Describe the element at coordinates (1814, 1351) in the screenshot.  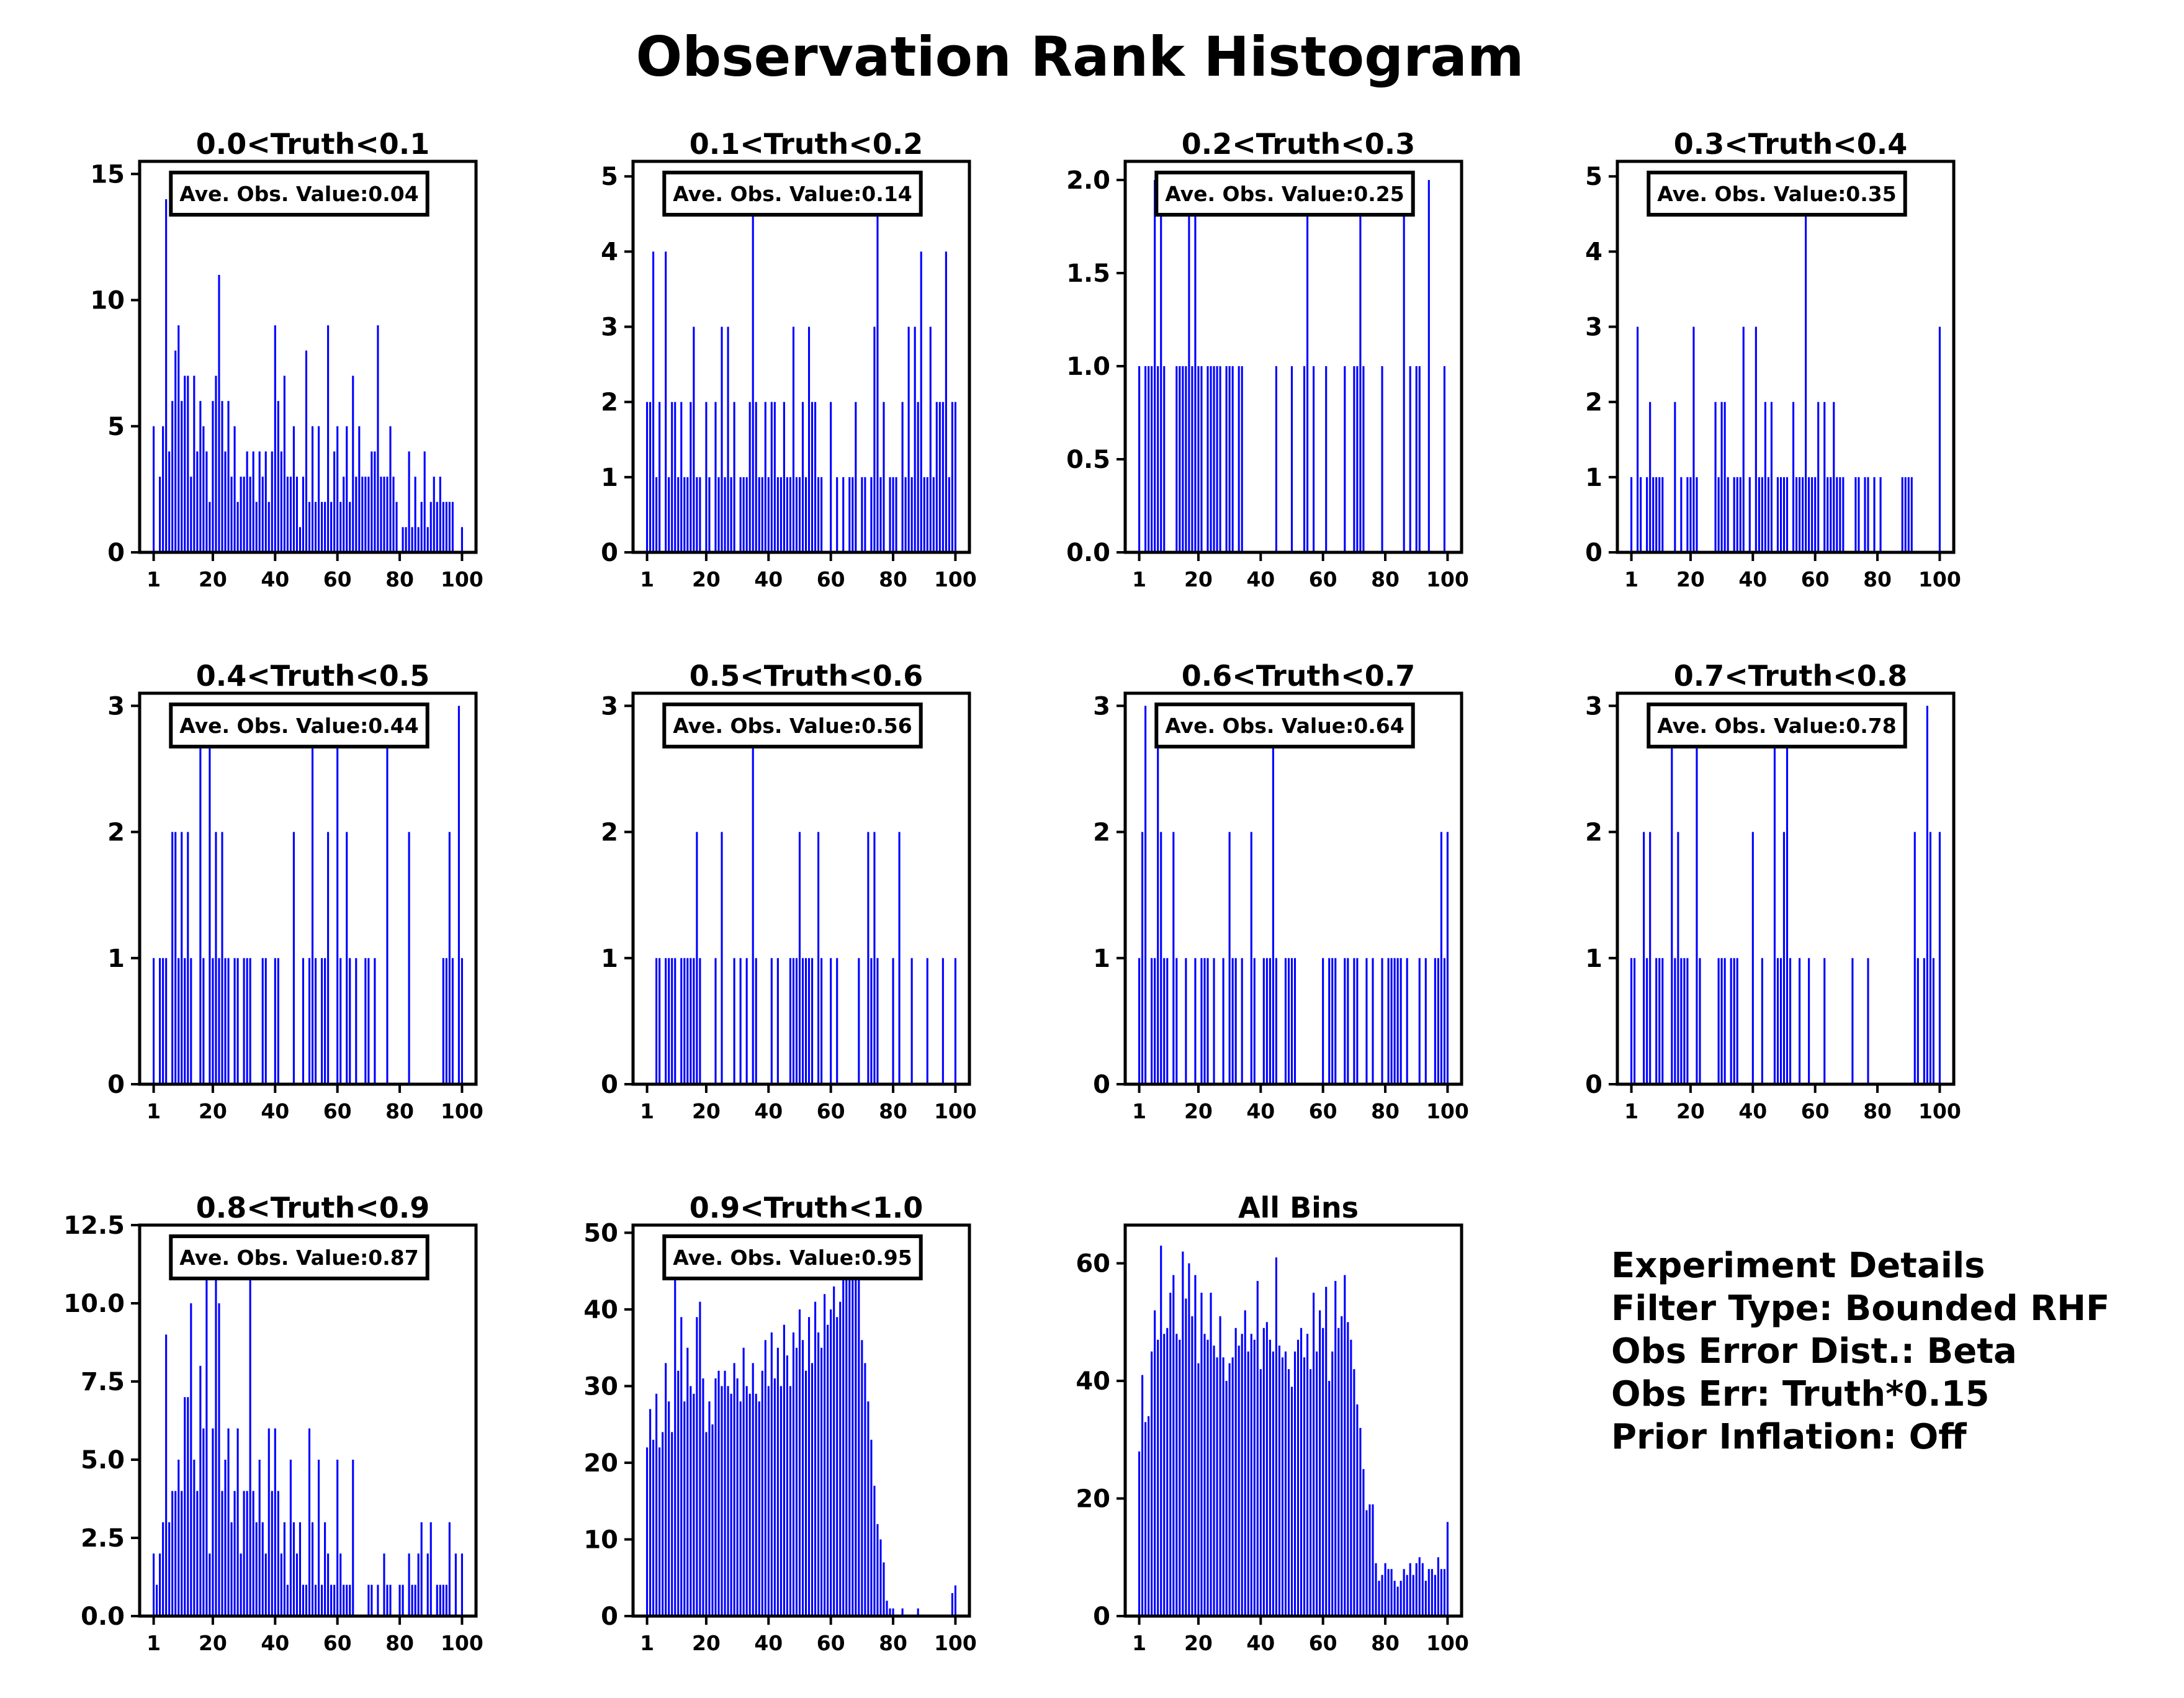
I see `details-obs-error-dist: Obs Error Dist.: Beta` at that location.